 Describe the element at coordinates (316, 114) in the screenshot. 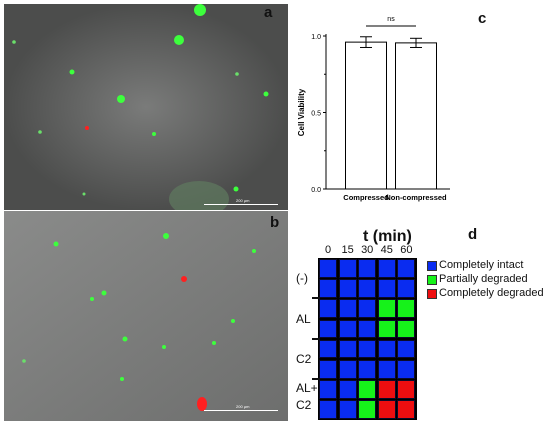

I see `y-tick-label: 0.5` at that location.